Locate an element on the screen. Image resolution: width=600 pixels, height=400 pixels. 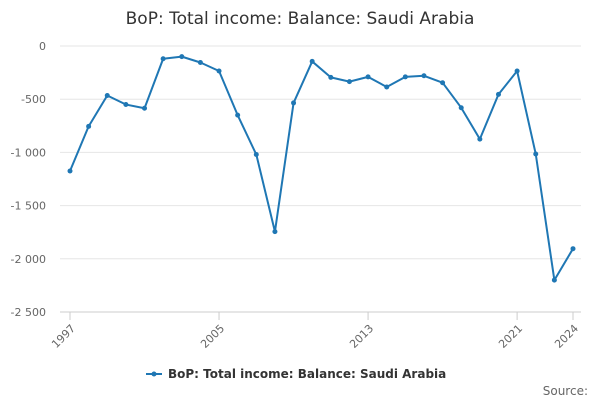
y-tick-label: -2 000 is located at coordinates (28, 259).